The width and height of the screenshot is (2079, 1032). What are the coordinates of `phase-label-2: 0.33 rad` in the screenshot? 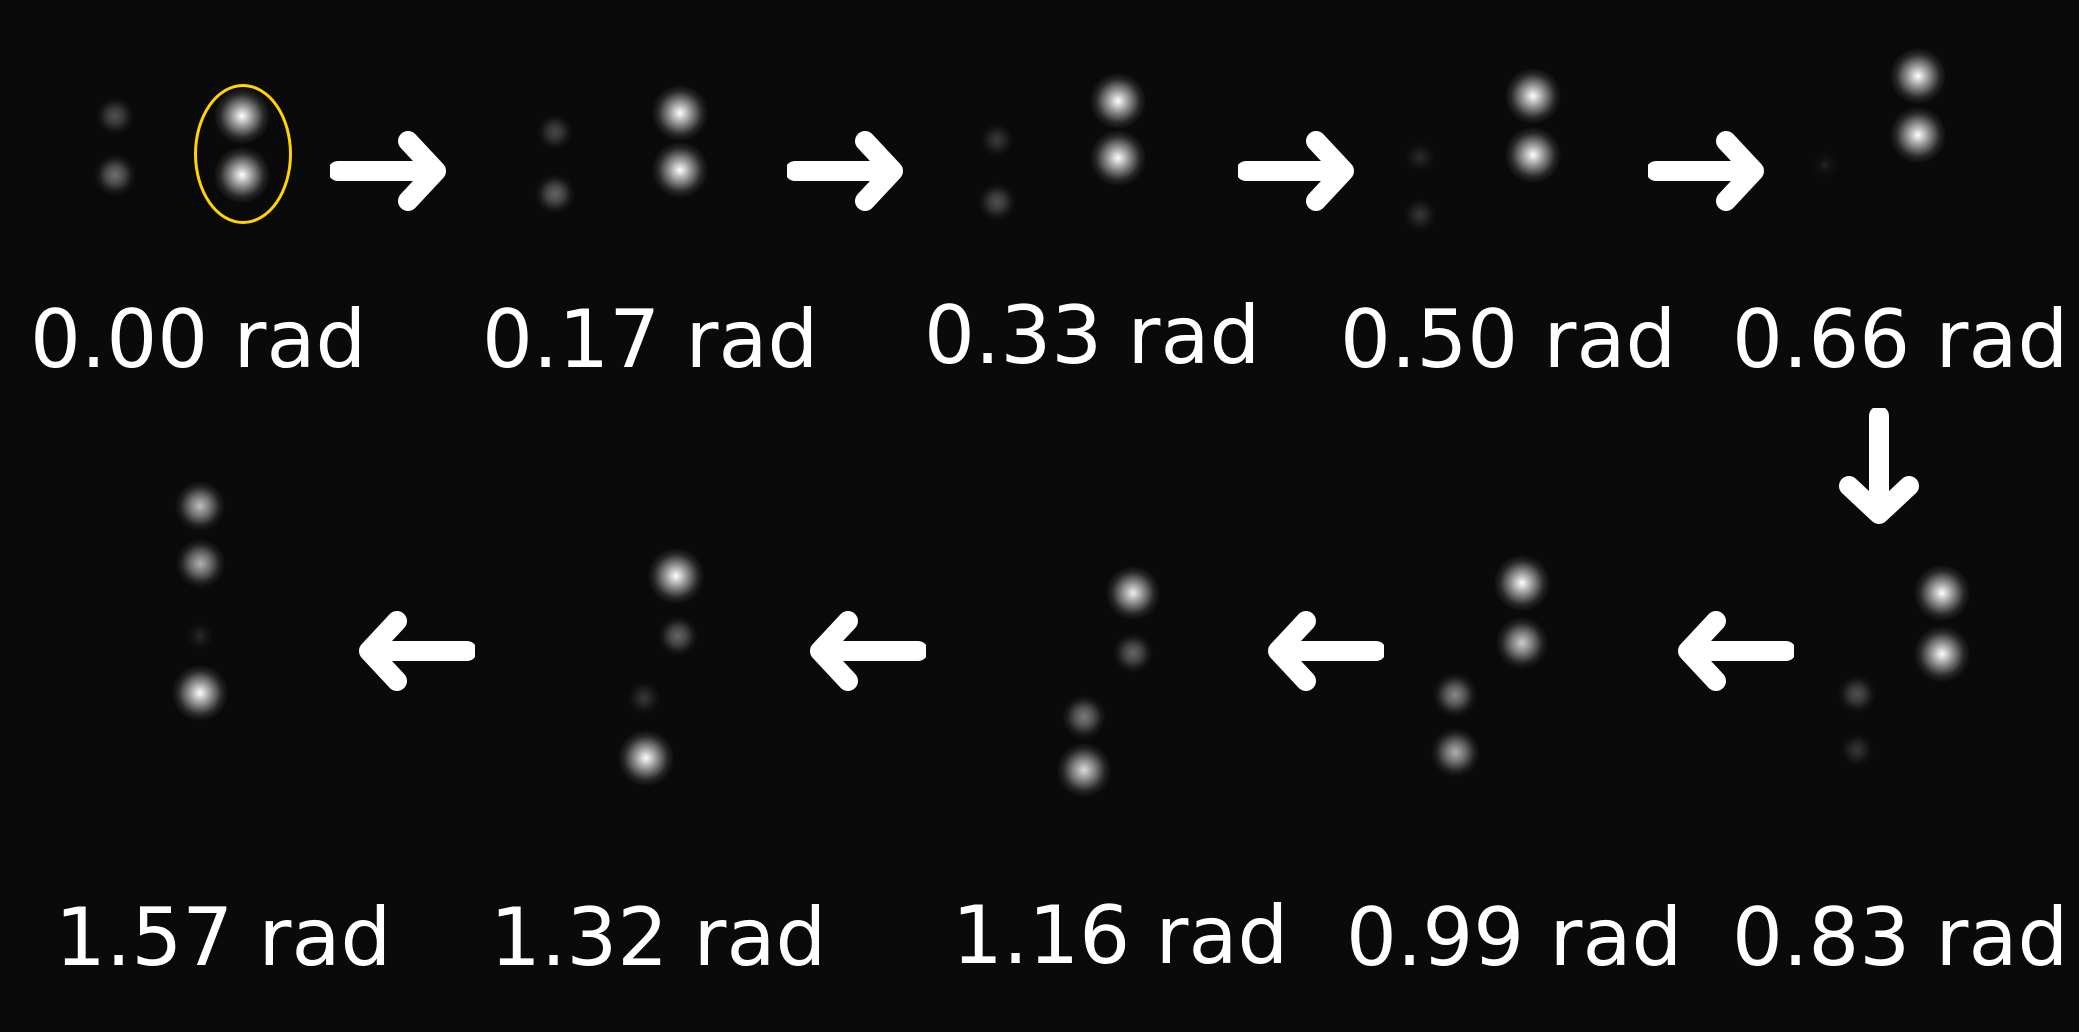 It's located at (1092, 335).